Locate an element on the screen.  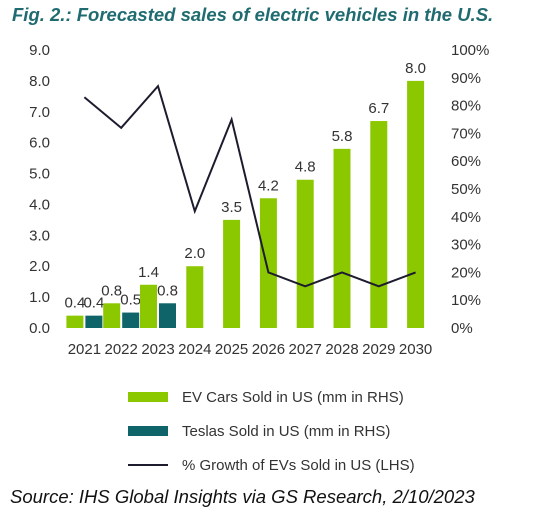
x-tick-label: 2025 is located at coordinates (231, 349).